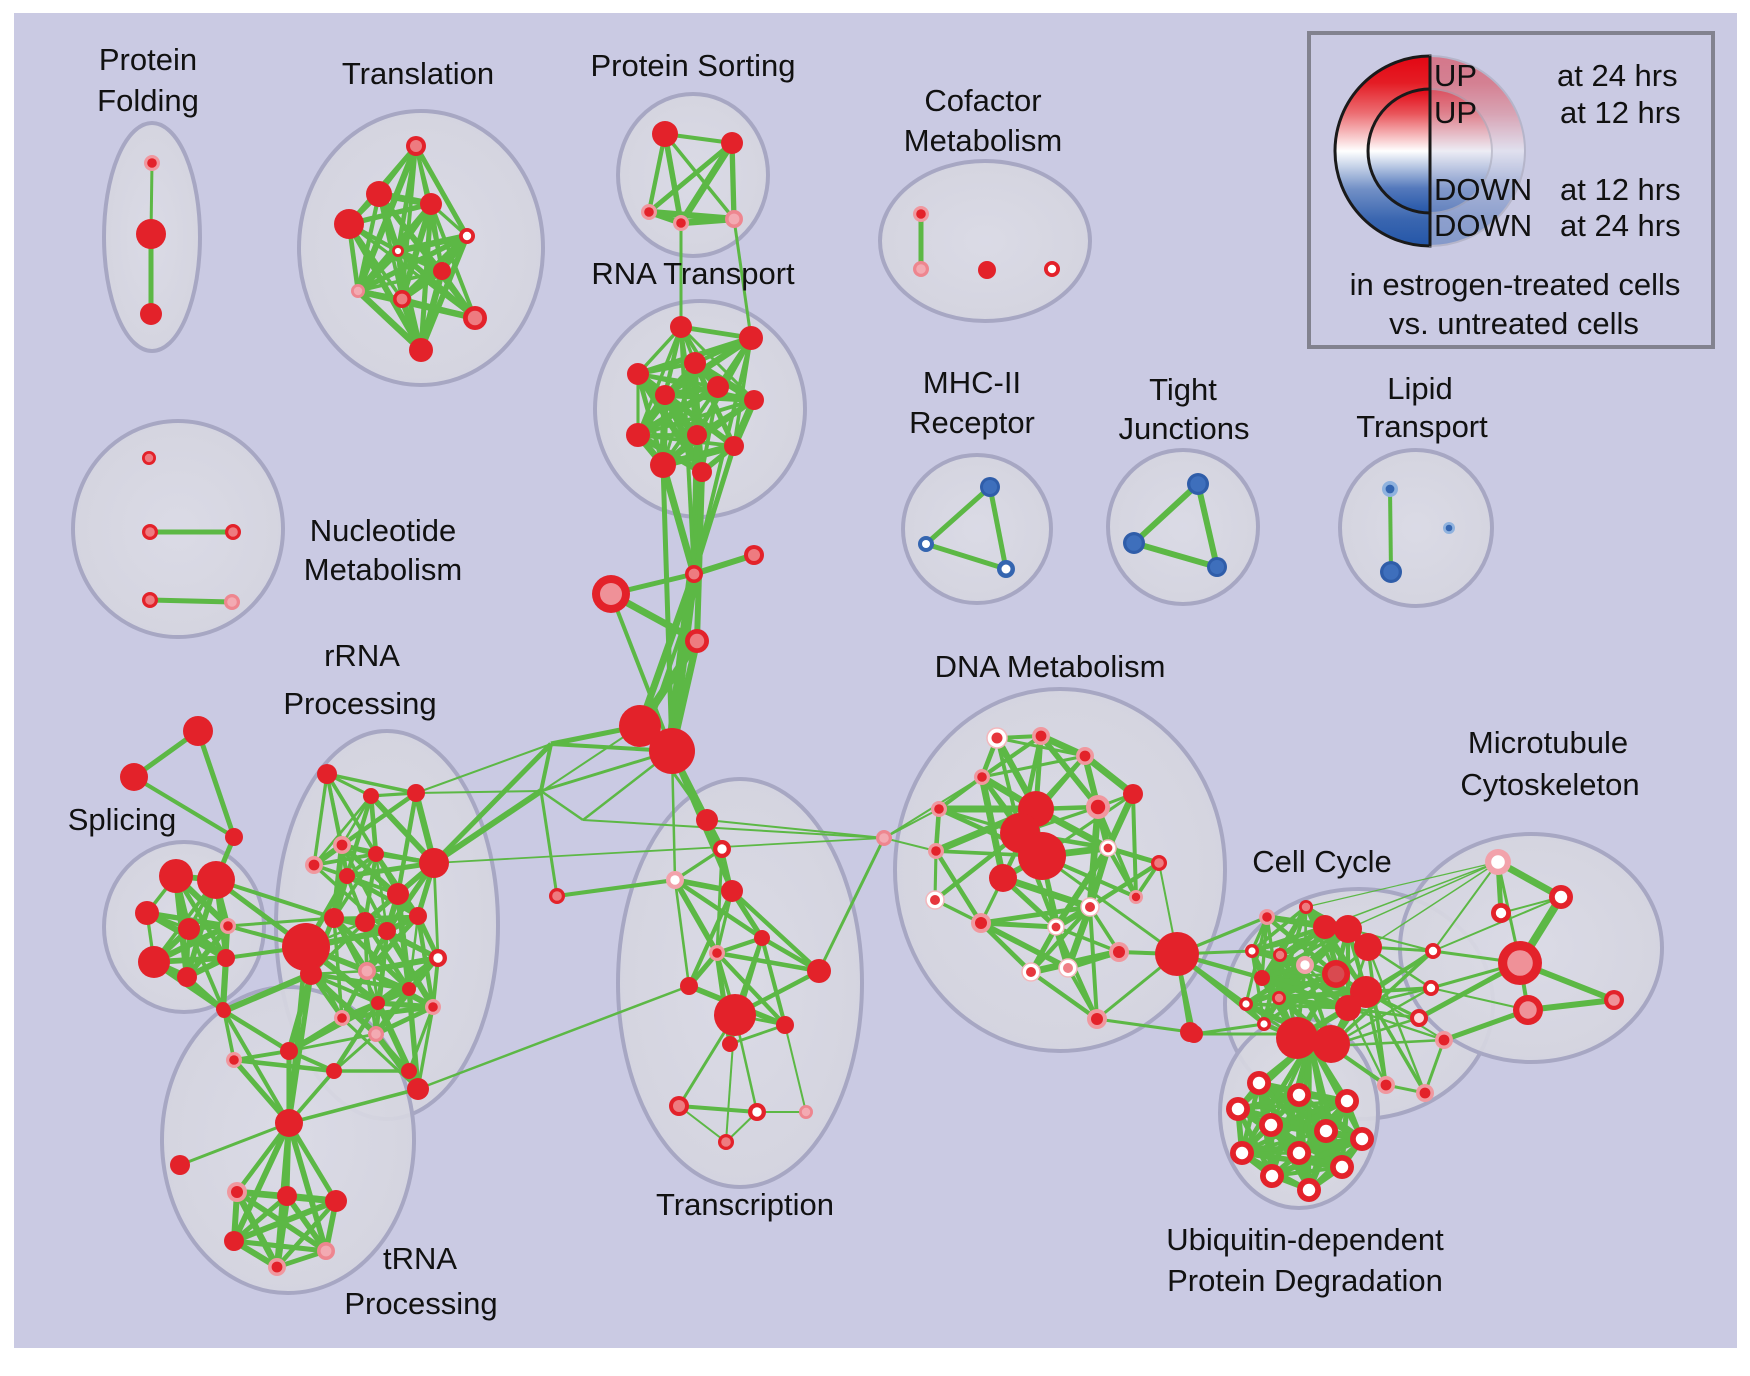  I want to click on svg-text: Translation, so click(418, 73).